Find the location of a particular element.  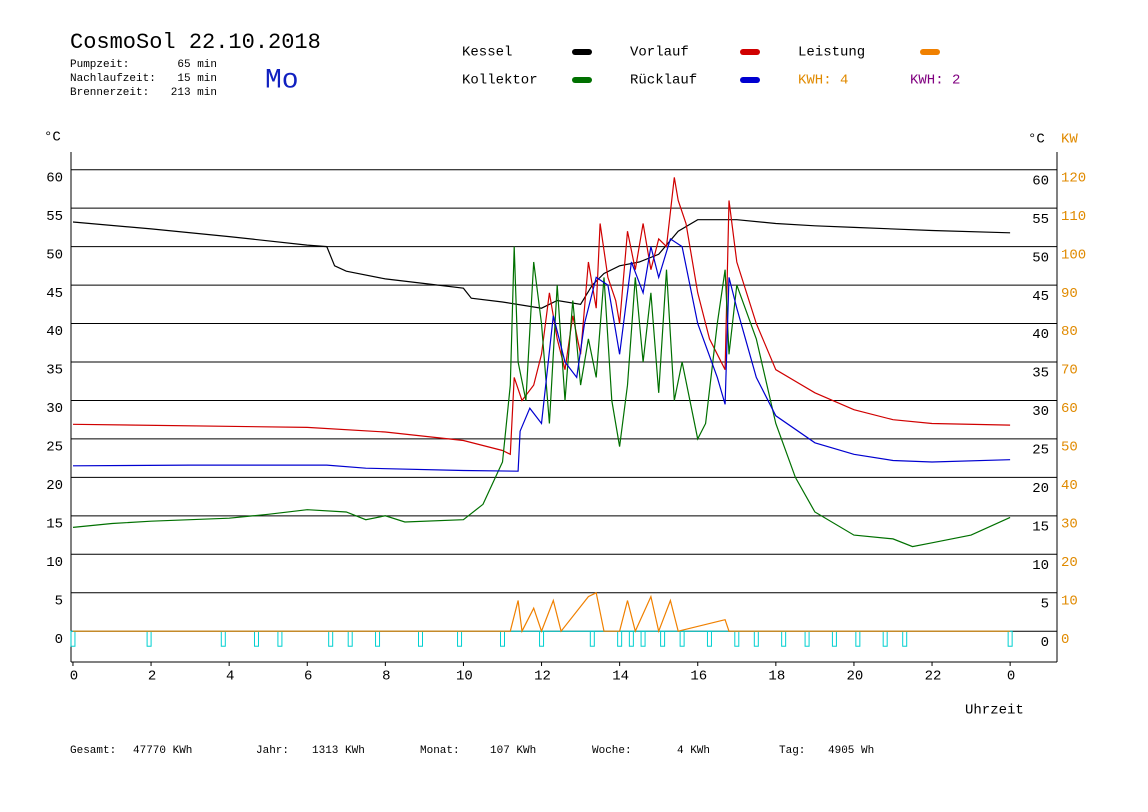

y2-tick-label: 0 is located at coordinates (1065, 640).